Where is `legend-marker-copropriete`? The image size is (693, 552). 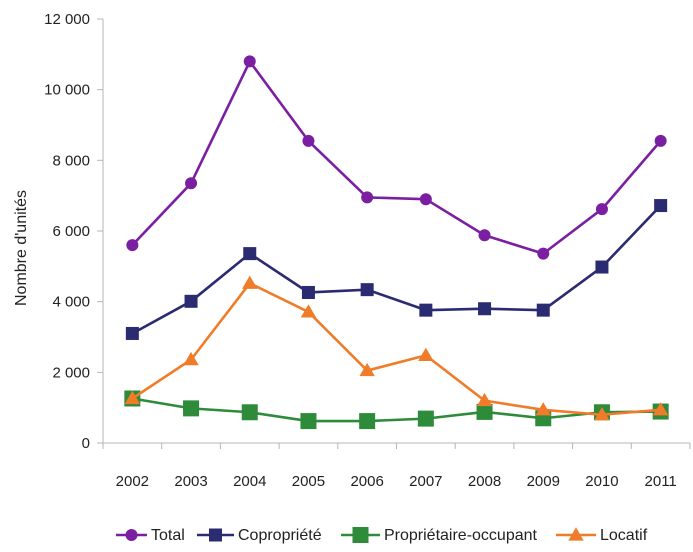
legend-marker-copropriete is located at coordinates (215, 535).